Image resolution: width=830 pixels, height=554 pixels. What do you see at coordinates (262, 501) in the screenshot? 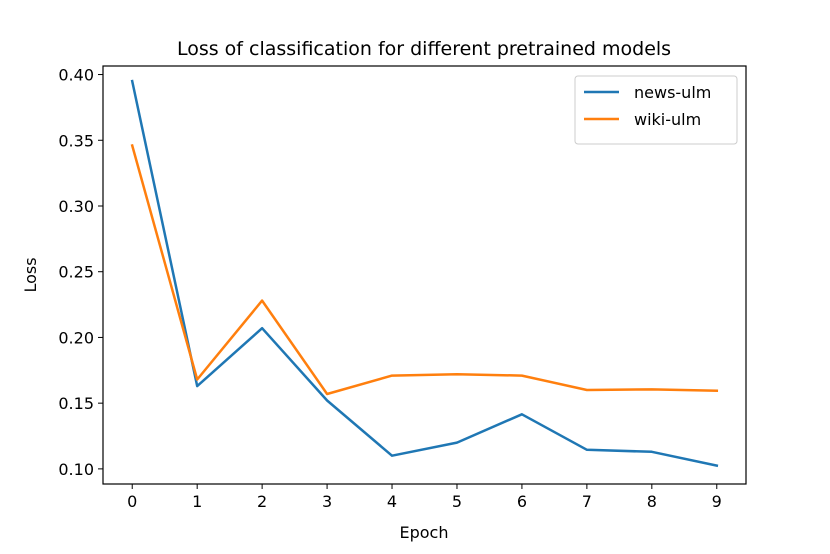
I see `x-tick-label: 2` at bounding box center [262, 501].